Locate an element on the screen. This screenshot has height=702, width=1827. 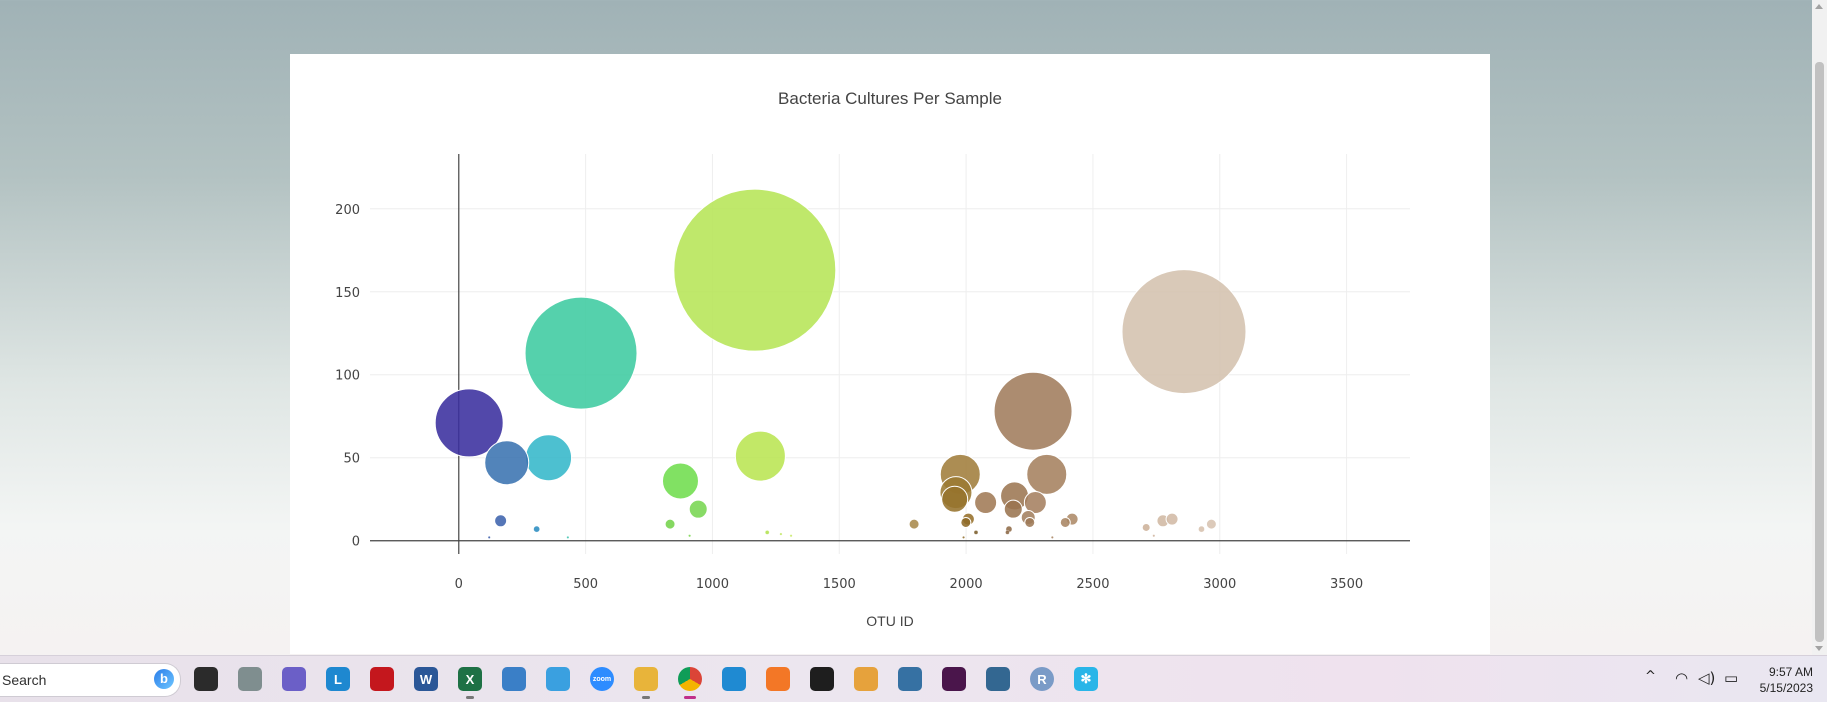
page-scrollbar is located at coordinates (1819, 327).